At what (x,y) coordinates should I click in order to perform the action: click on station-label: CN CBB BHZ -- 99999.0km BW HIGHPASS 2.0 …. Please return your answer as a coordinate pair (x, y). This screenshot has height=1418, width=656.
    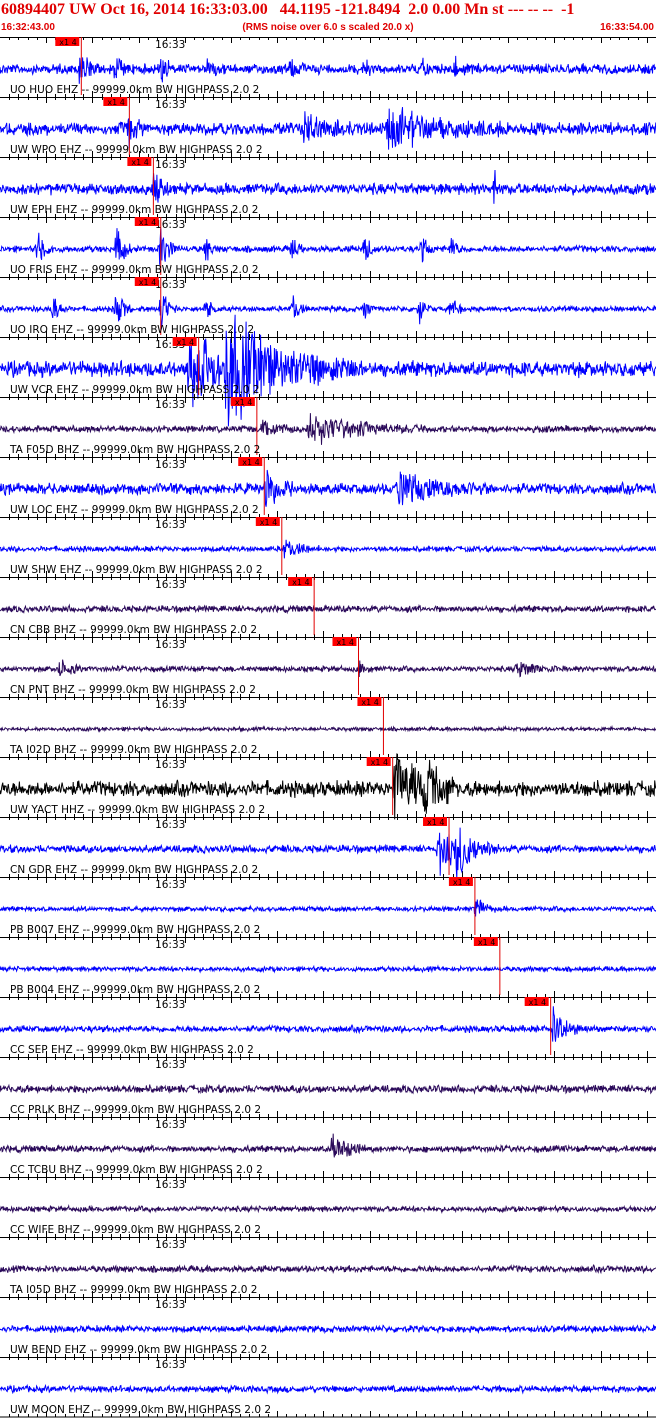
    Looking at the image, I should click on (133, 630).